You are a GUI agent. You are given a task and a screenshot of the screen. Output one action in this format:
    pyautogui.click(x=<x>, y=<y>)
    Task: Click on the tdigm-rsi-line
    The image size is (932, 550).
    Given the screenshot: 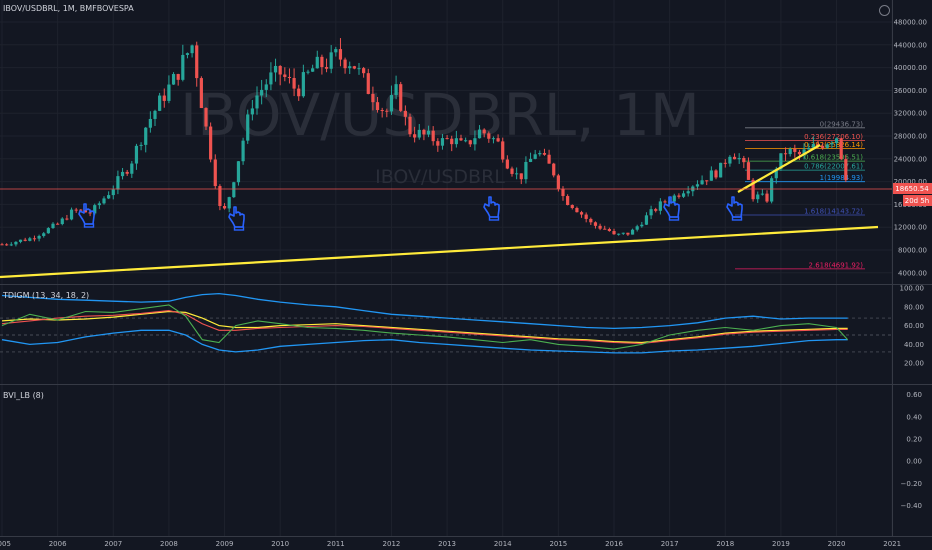 What is the action you would take?
    pyautogui.click(x=425, y=327)
    